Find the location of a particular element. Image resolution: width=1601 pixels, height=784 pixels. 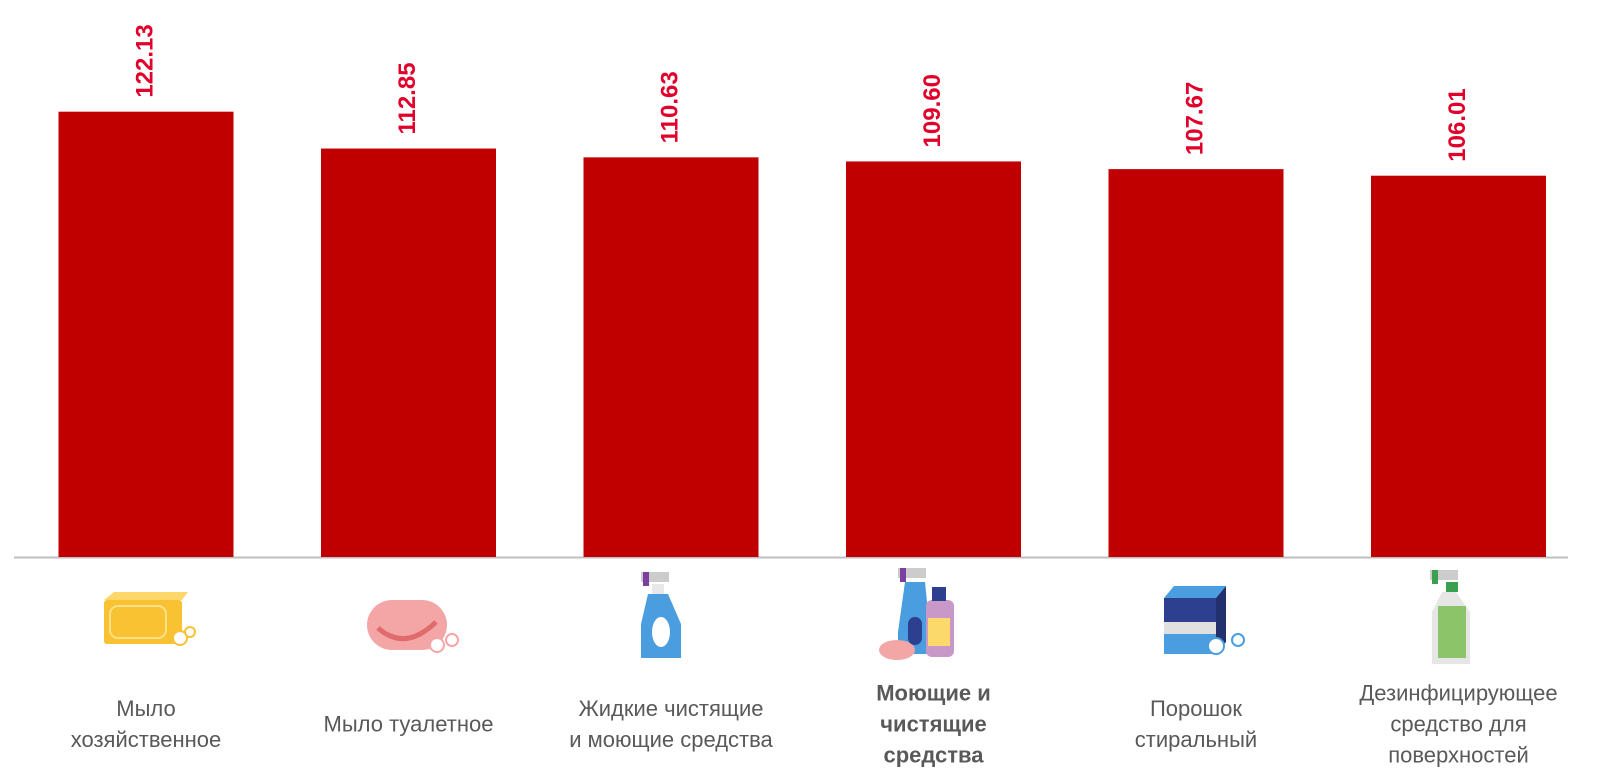

value-label: 107.67 is located at coordinates (1194, 118).